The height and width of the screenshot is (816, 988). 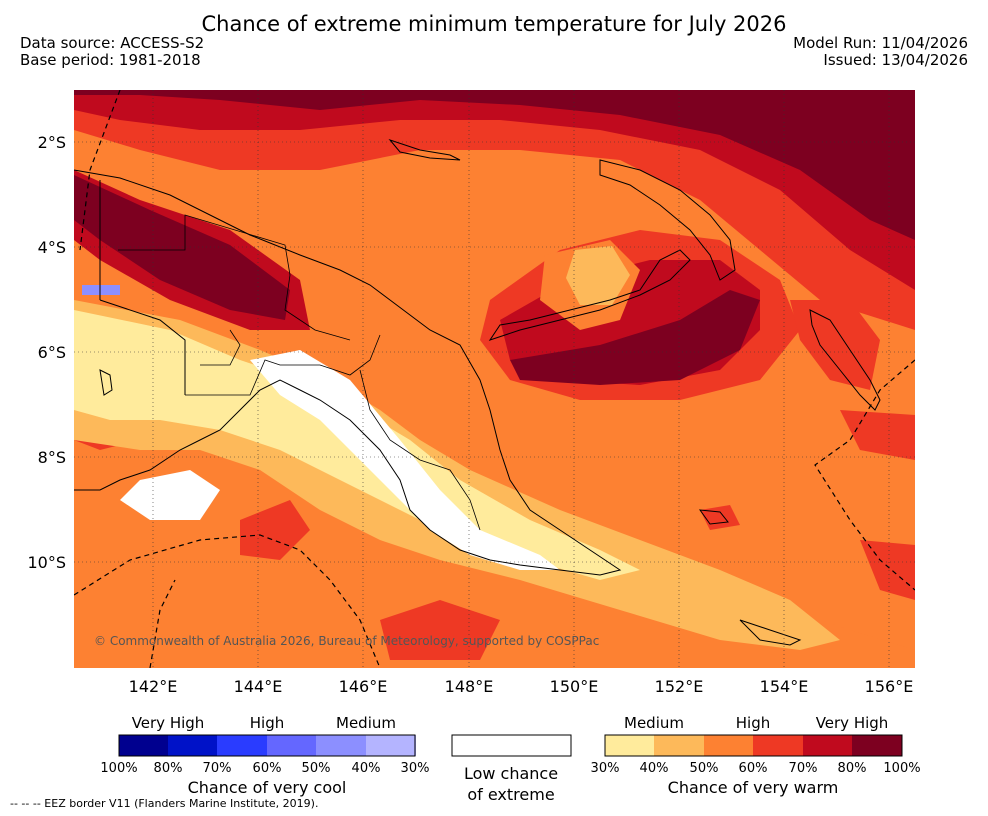 I want to click on cool-tick: 70%, so click(x=217, y=768).